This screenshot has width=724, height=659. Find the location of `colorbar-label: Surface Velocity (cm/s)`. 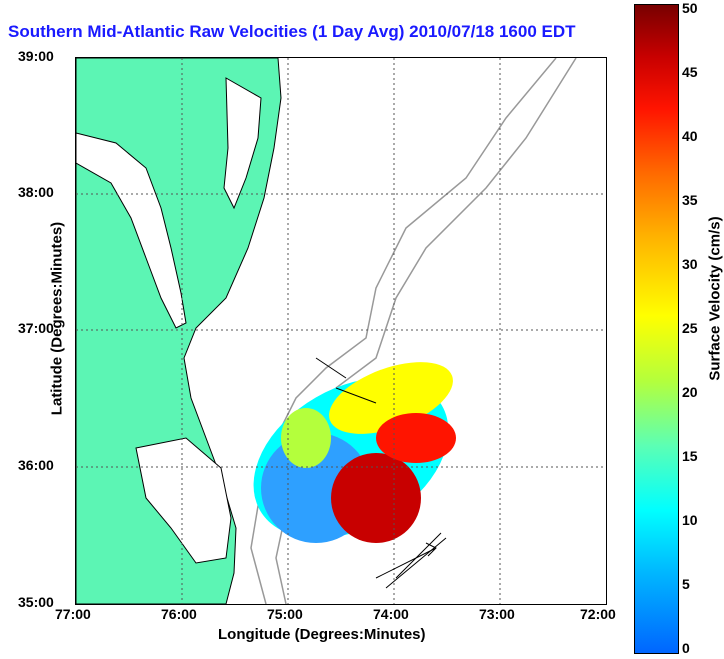

colorbar-label: Surface Velocity (cm/s) is located at coordinates (715, 298).